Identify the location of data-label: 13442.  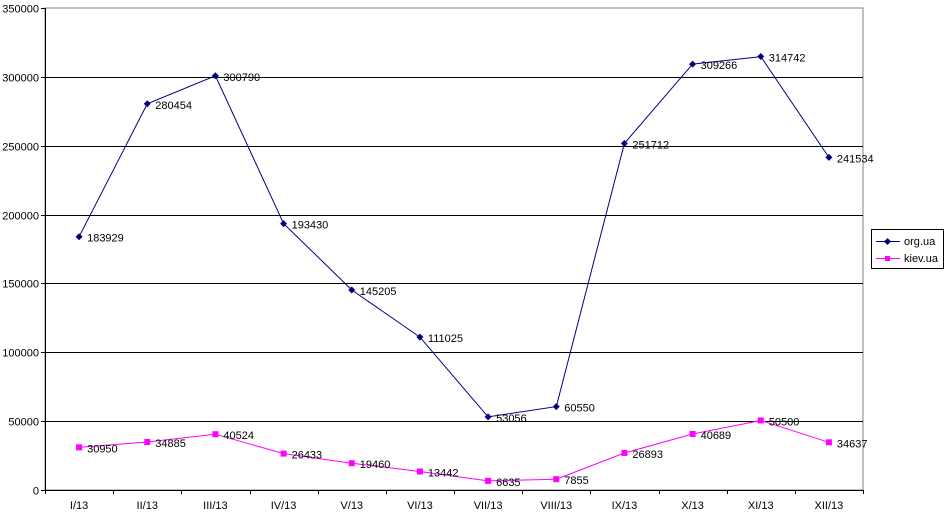
(443, 473).